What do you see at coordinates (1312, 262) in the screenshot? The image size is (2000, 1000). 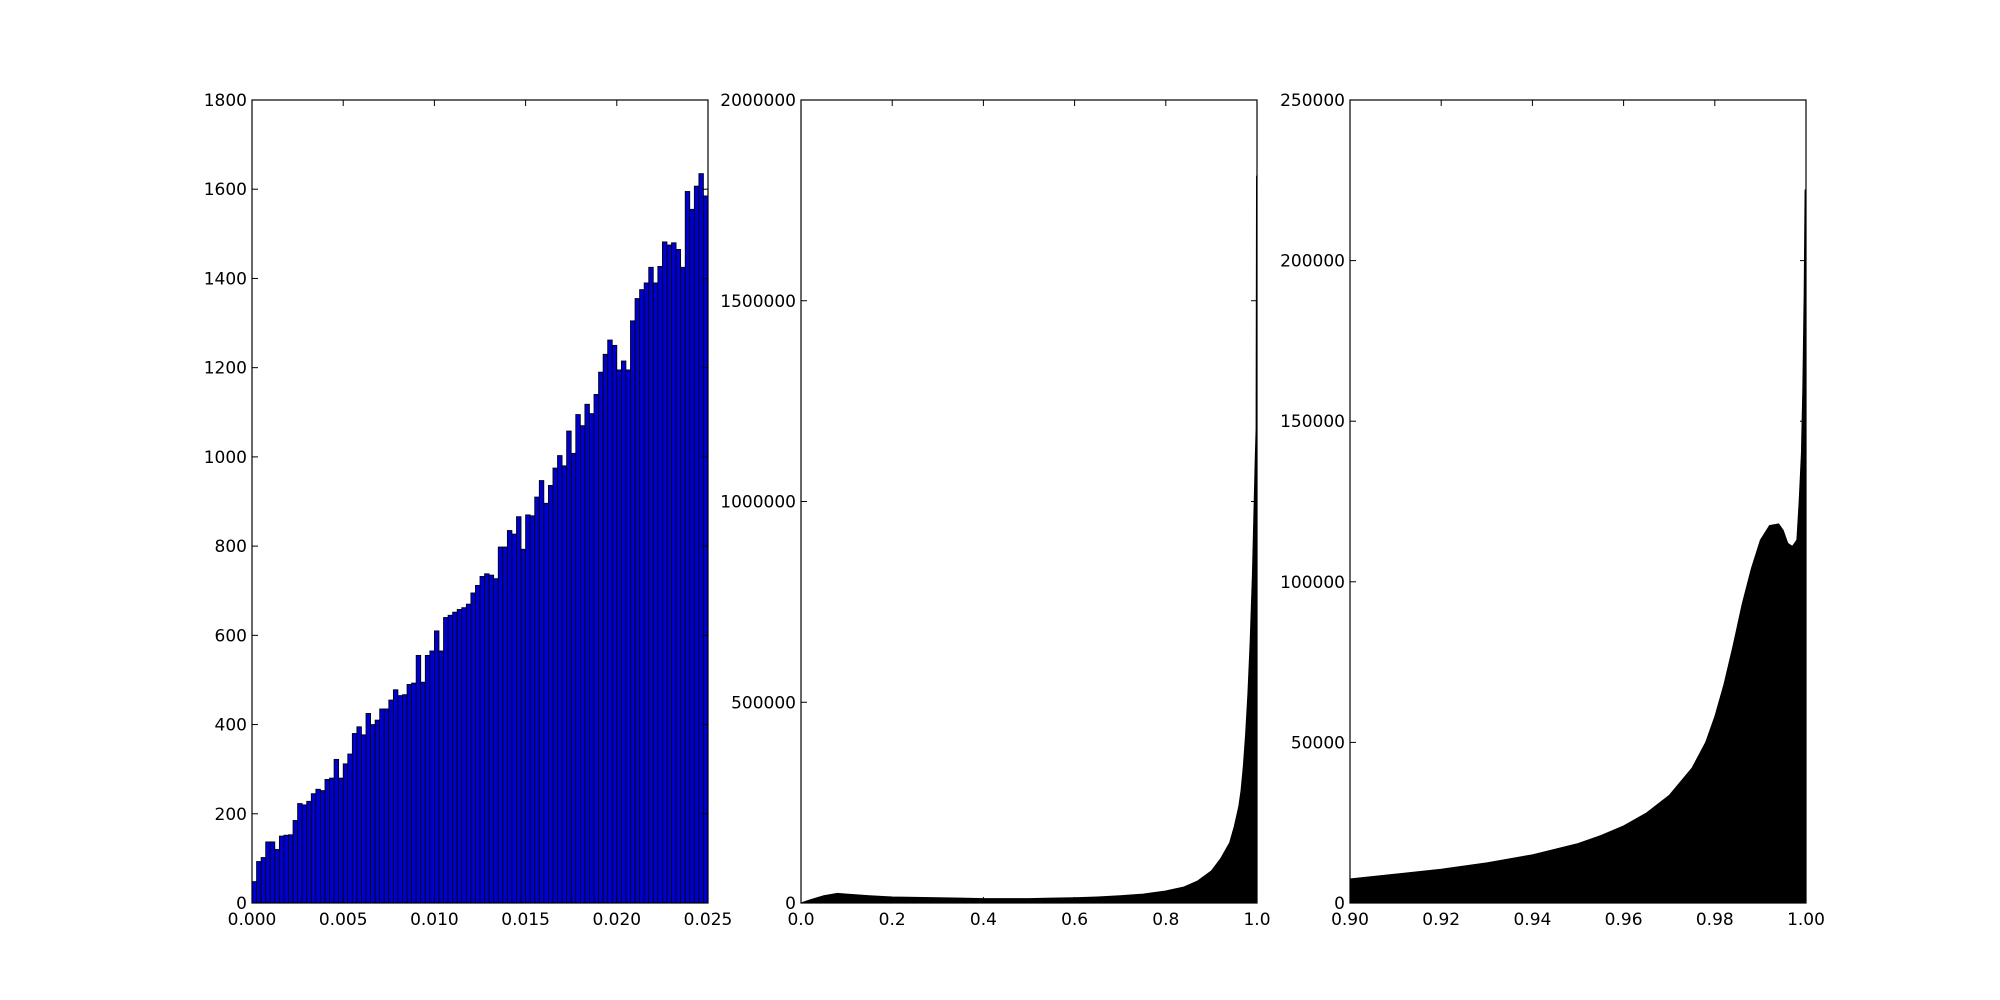 I see `y-tick-label: 200000` at bounding box center [1312, 262].